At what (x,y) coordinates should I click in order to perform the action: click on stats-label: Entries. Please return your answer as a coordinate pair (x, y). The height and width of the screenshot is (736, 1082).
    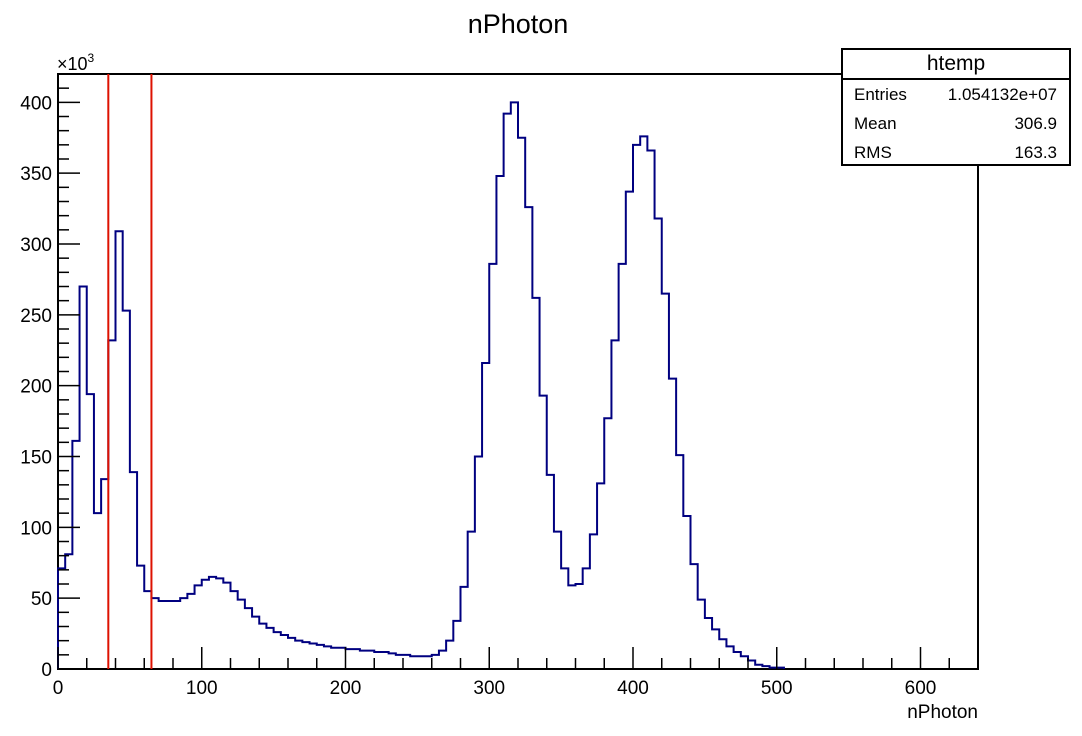
    Looking at the image, I should click on (880, 94).